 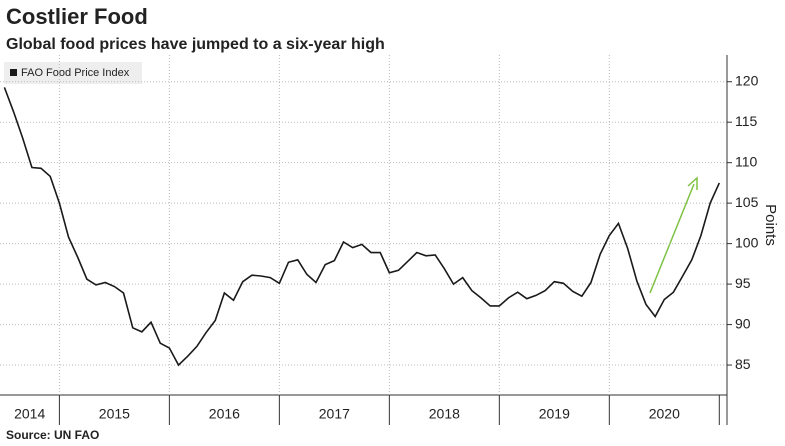 I want to click on y-tick-label: 90, so click(x=743, y=323).